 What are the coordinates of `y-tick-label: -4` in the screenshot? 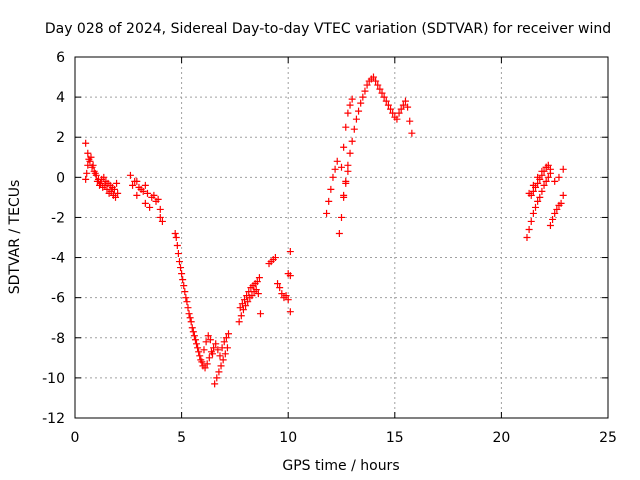 It's located at (58, 259).